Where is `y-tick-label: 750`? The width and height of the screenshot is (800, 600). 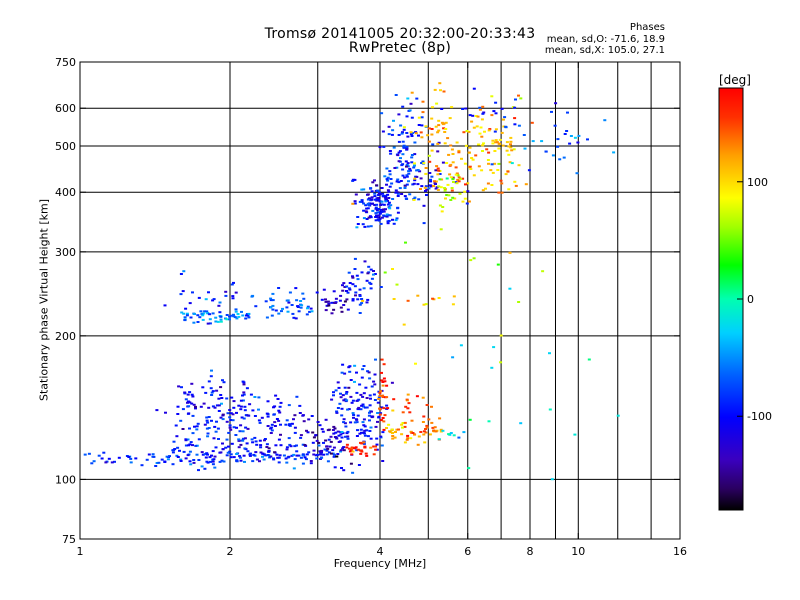
y-tick-label: 750 is located at coordinates (65, 62).